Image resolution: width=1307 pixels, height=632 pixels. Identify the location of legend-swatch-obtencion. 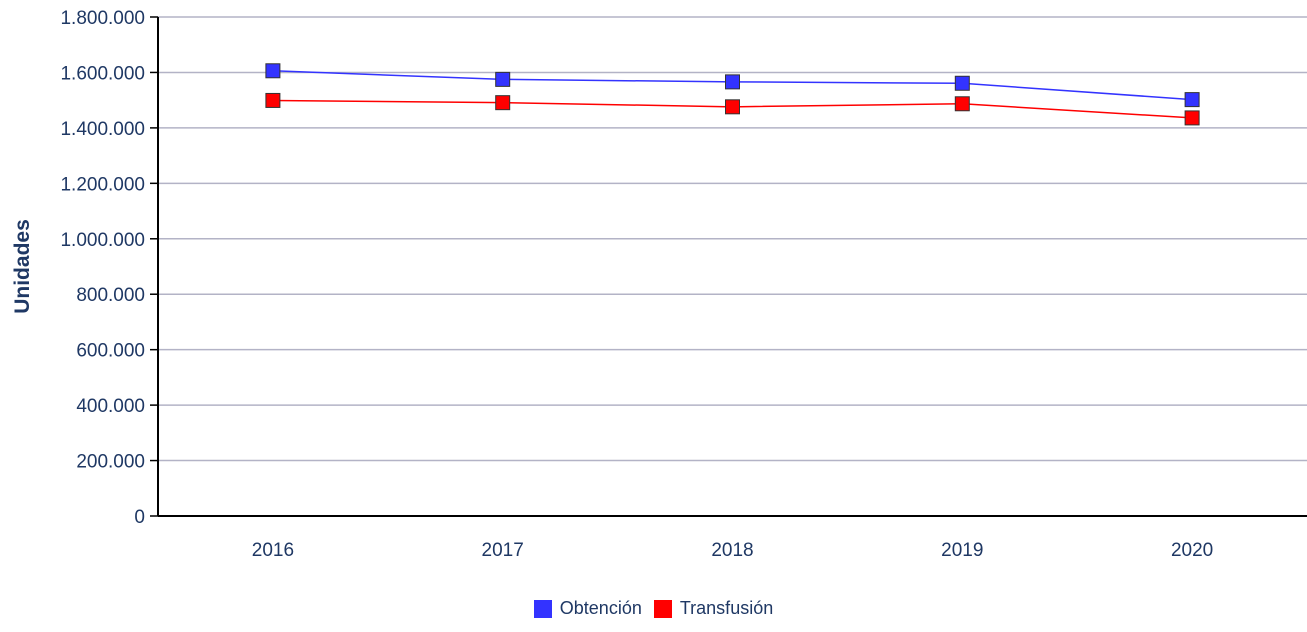
(542, 608).